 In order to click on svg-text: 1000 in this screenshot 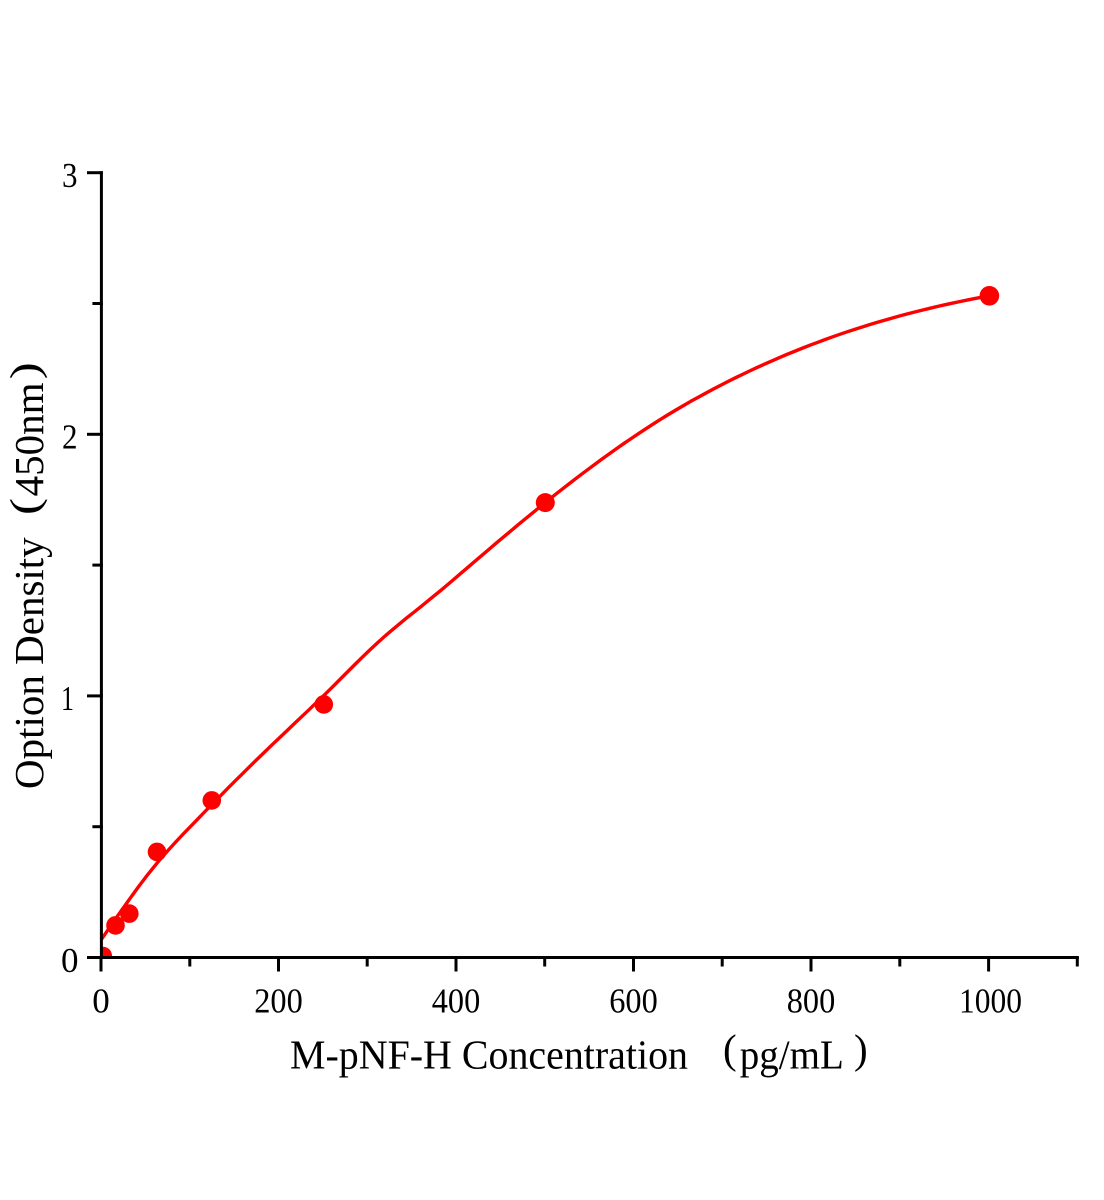, I will do `click(990, 1001)`.